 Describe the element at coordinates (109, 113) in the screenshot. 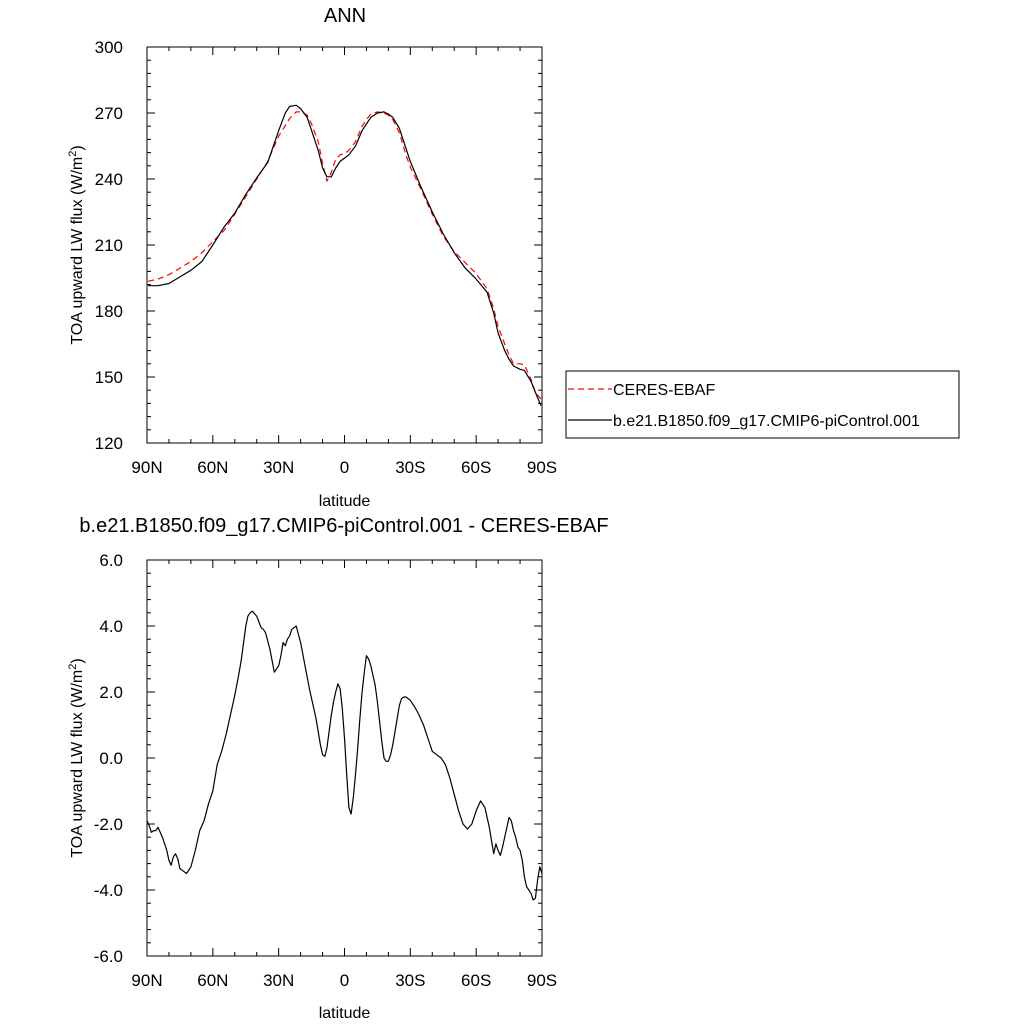

I see `y-tick-label: 270` at that location.